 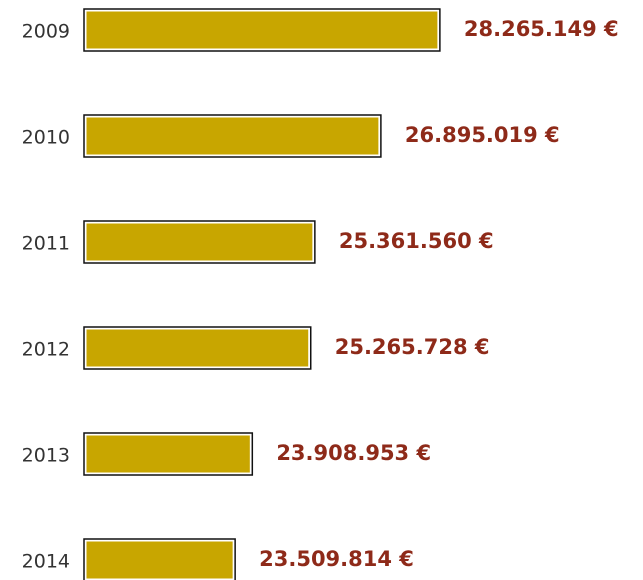 I want to click on value-label: 28.265.149 €, so click(x=541, y=29).